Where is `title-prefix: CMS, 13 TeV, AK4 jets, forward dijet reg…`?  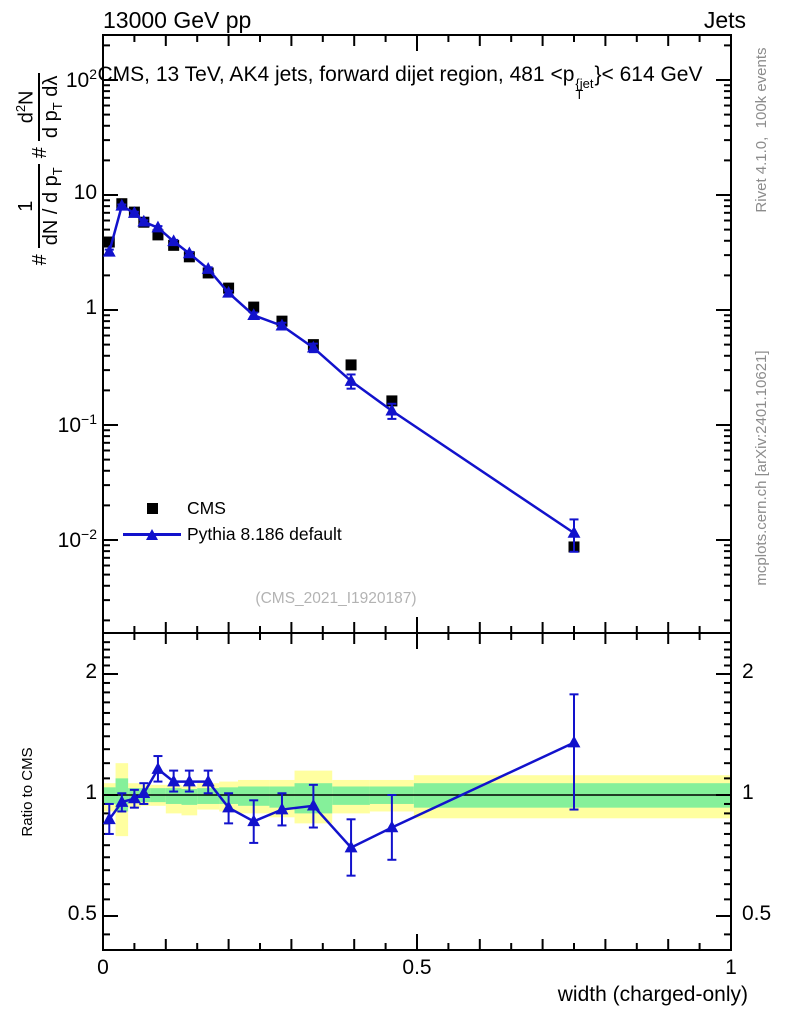 title-prefix: CMS, 13 TeV, AK4 jets, forward dijet reg… is located at coordinates (336, 74).